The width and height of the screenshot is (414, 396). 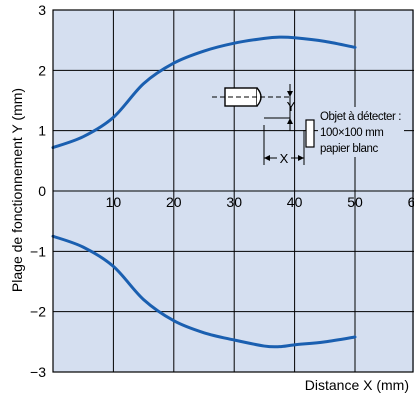 What do you see at coordinates (357, 385) in the screenshot?
I see `x-axis-label: Distance X (mm)` at bounding box center [357, 385].